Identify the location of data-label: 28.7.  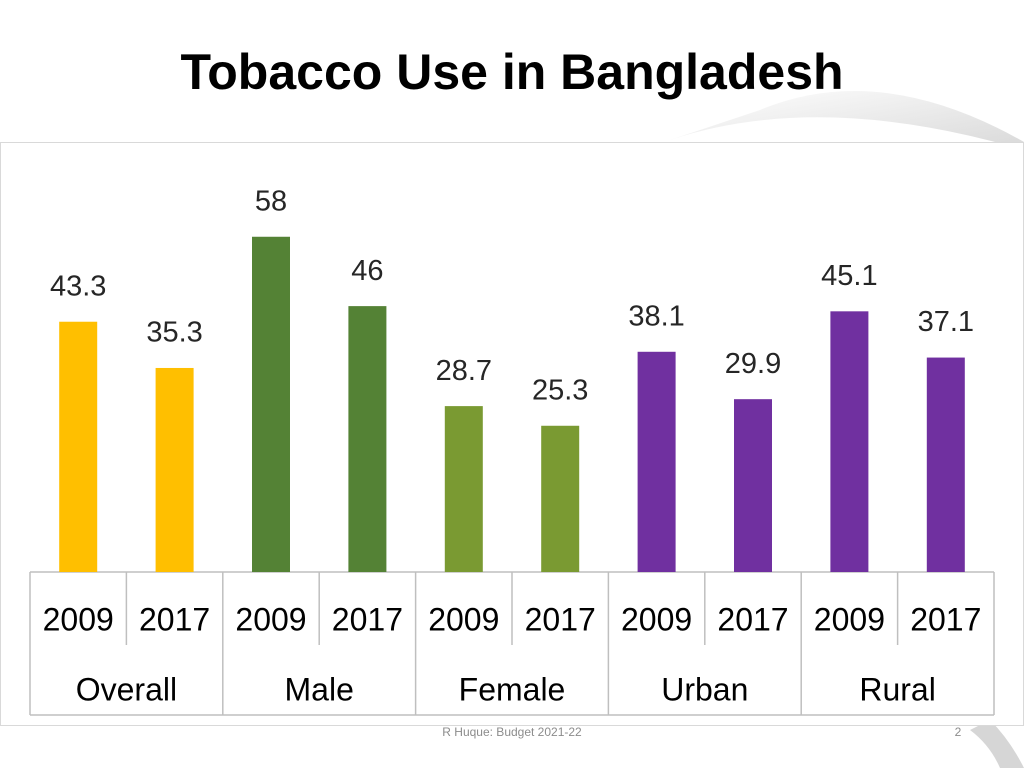
(464, 371).